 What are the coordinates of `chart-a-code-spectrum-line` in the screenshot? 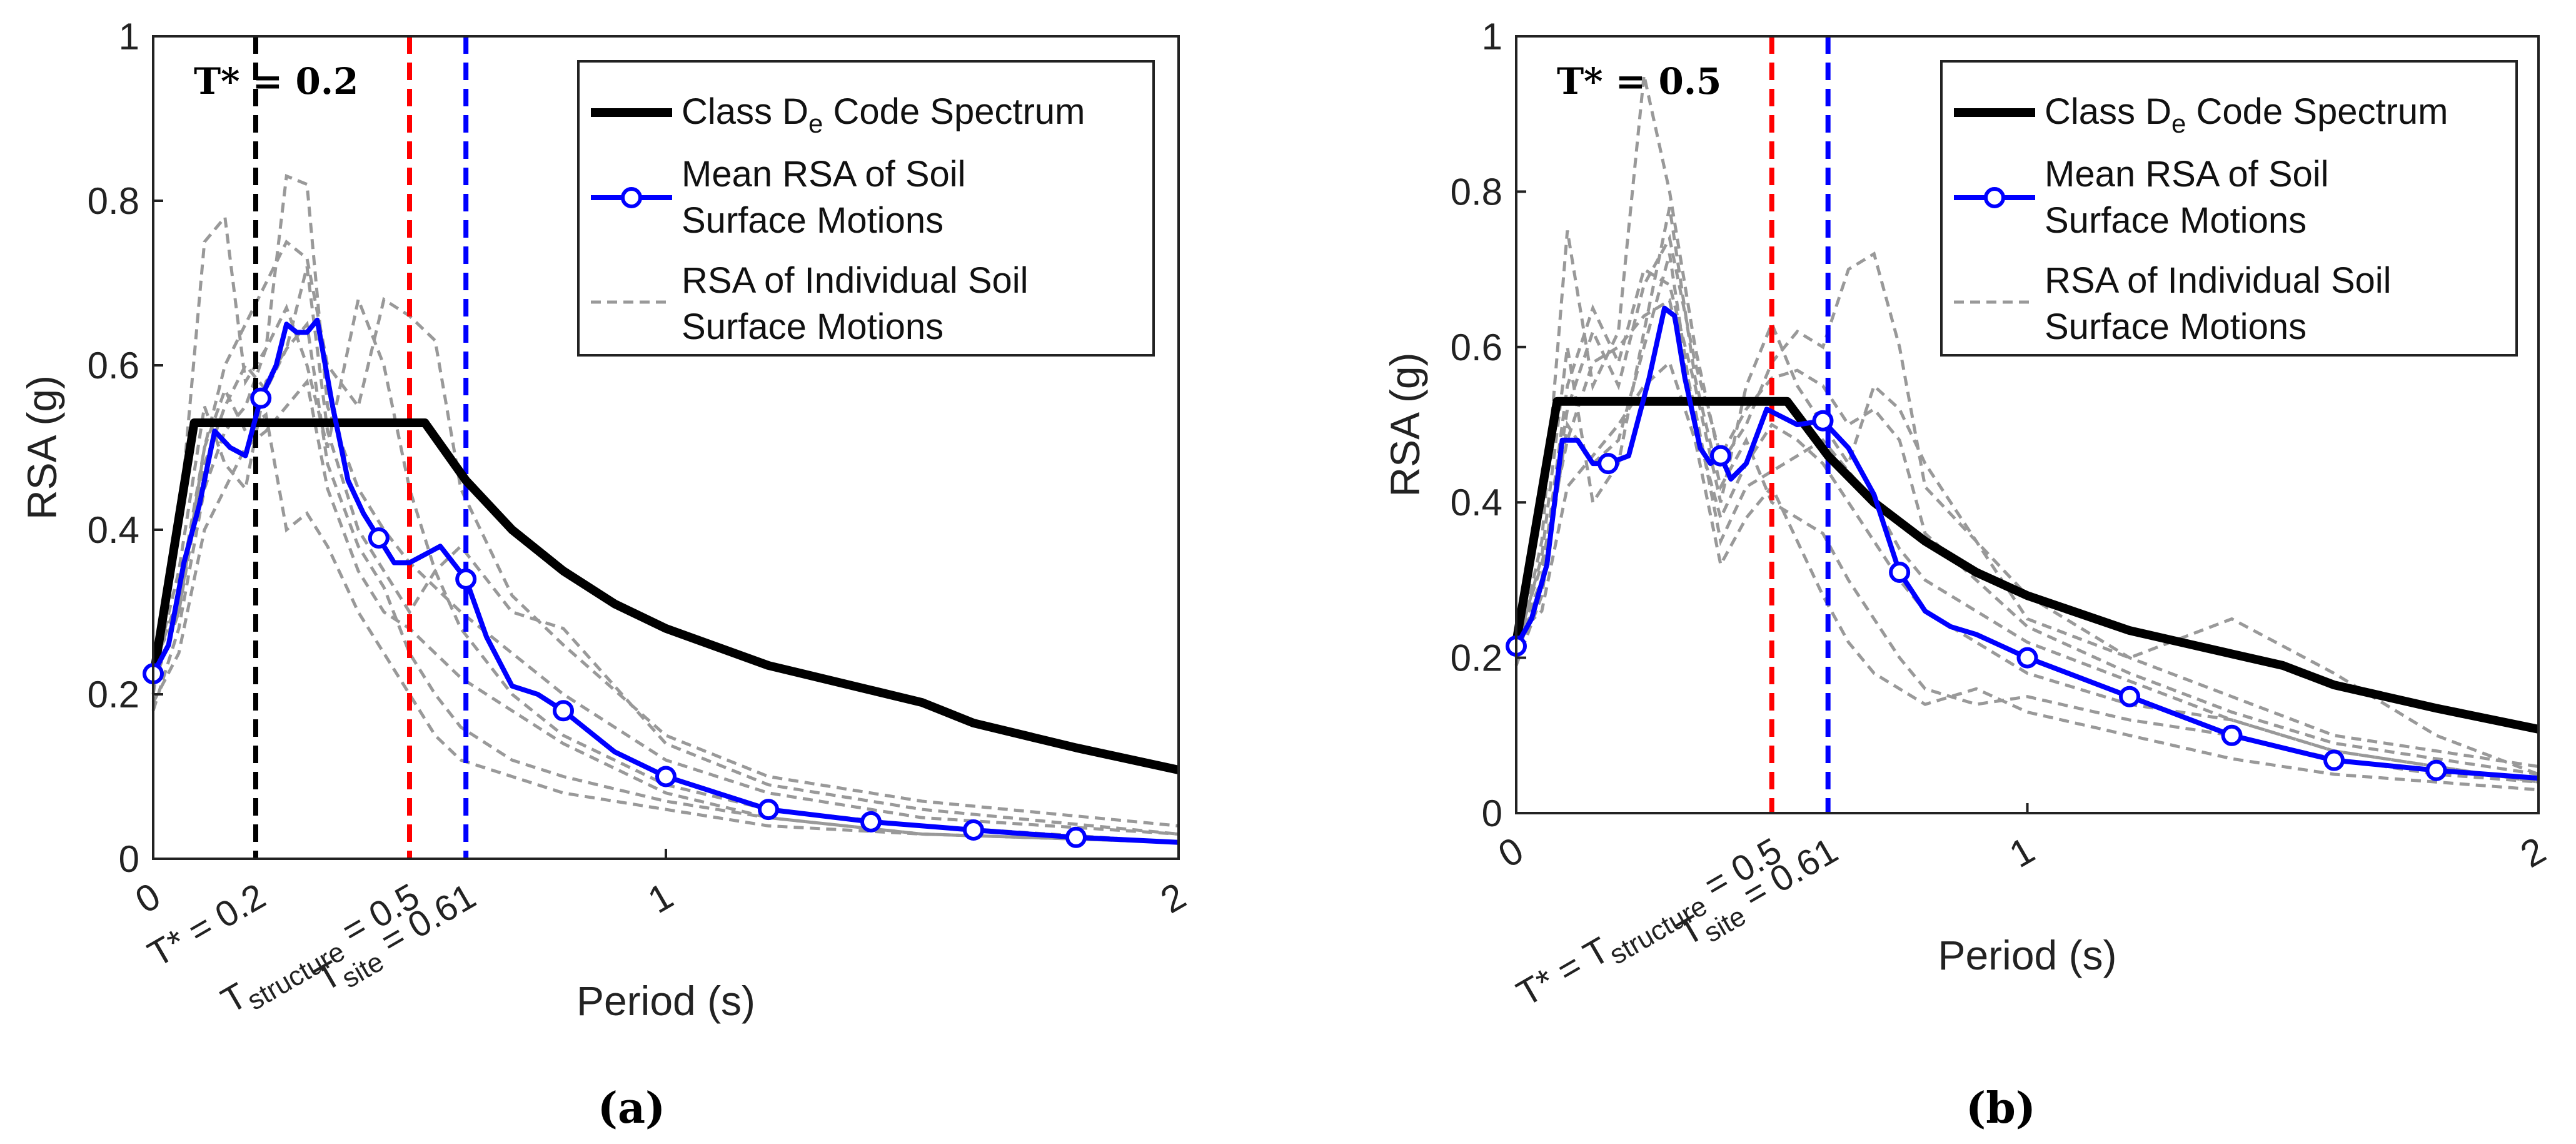 It's located at (664, 596).